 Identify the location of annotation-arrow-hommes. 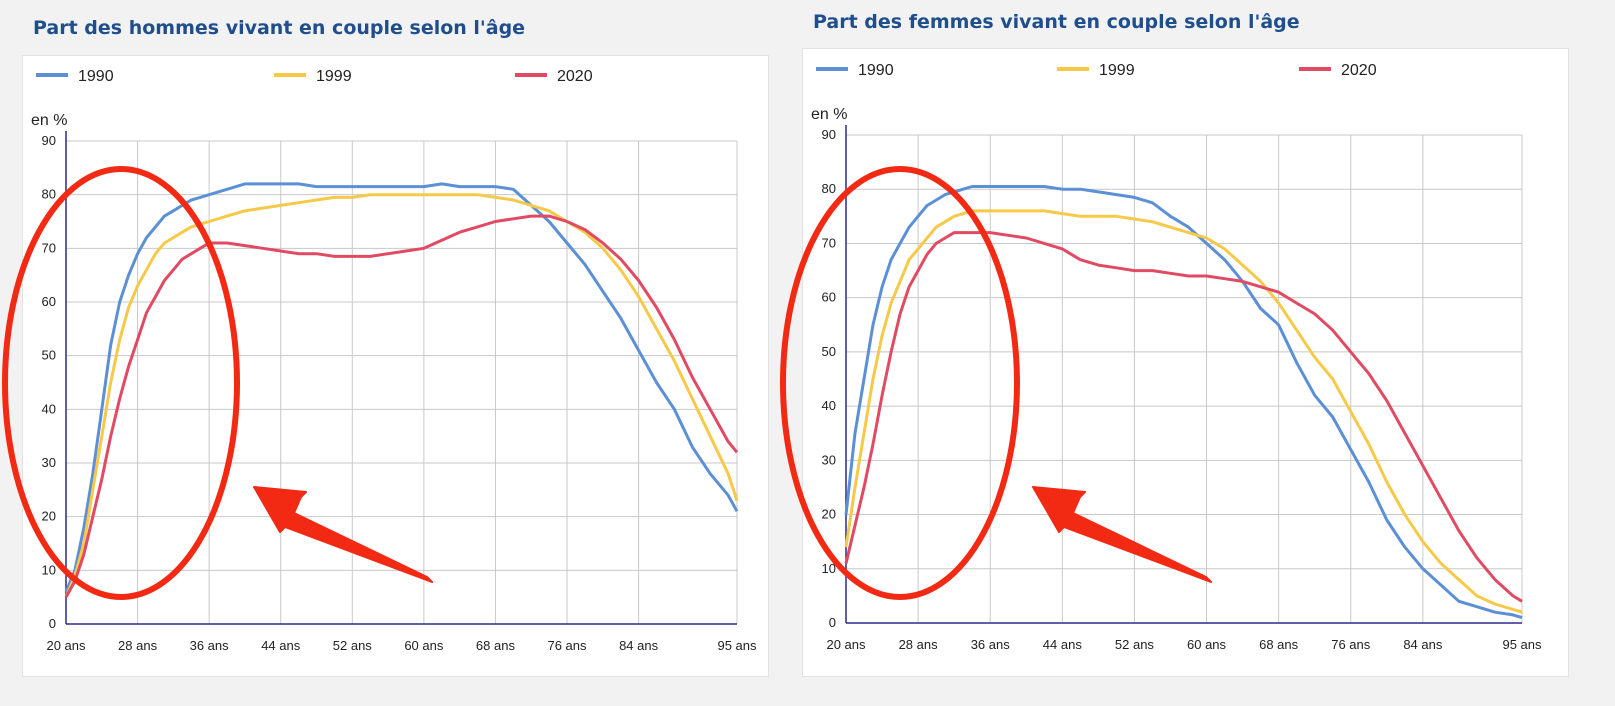
(343, 534).